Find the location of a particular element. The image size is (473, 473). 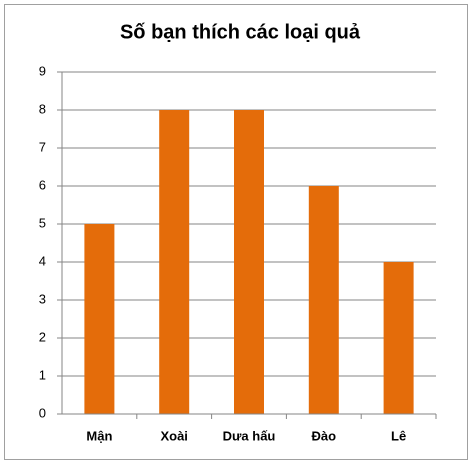

x-tick-label: Mận is located at coordinates (99, 435).